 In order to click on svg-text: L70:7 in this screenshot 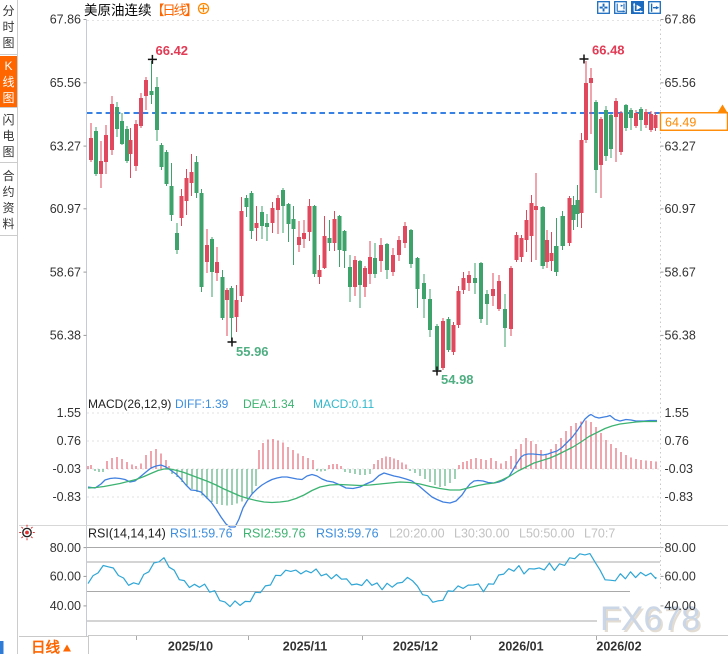, I will do `click(599, 534)`.